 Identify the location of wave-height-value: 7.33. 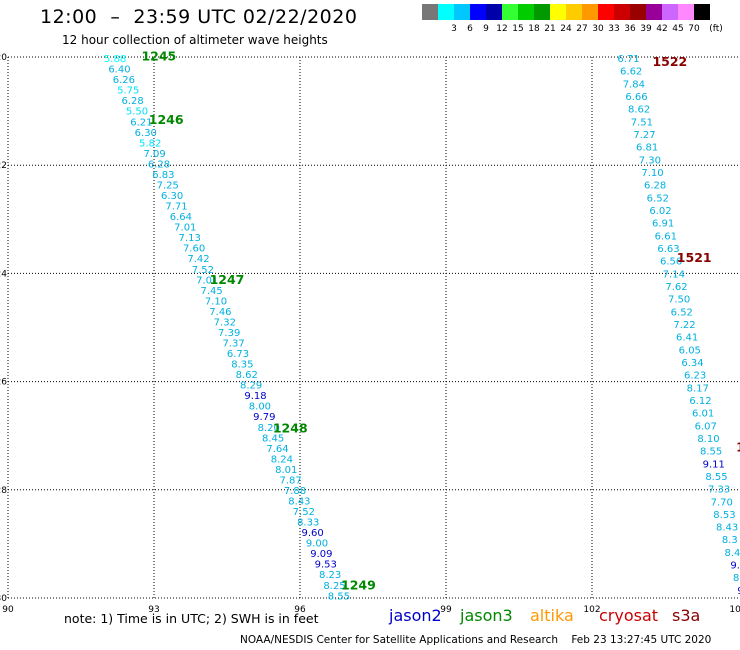
(719, 490).